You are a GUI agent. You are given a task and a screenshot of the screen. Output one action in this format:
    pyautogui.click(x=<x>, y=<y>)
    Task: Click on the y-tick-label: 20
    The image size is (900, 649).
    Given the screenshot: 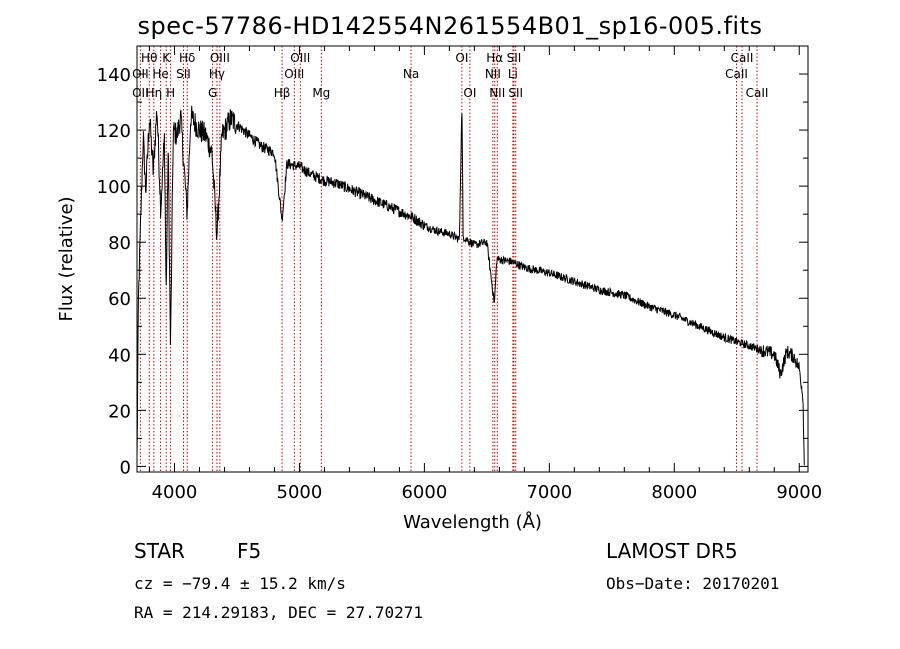 What is the action you would take?
    pyautogui.click(x=119, y=411)
    